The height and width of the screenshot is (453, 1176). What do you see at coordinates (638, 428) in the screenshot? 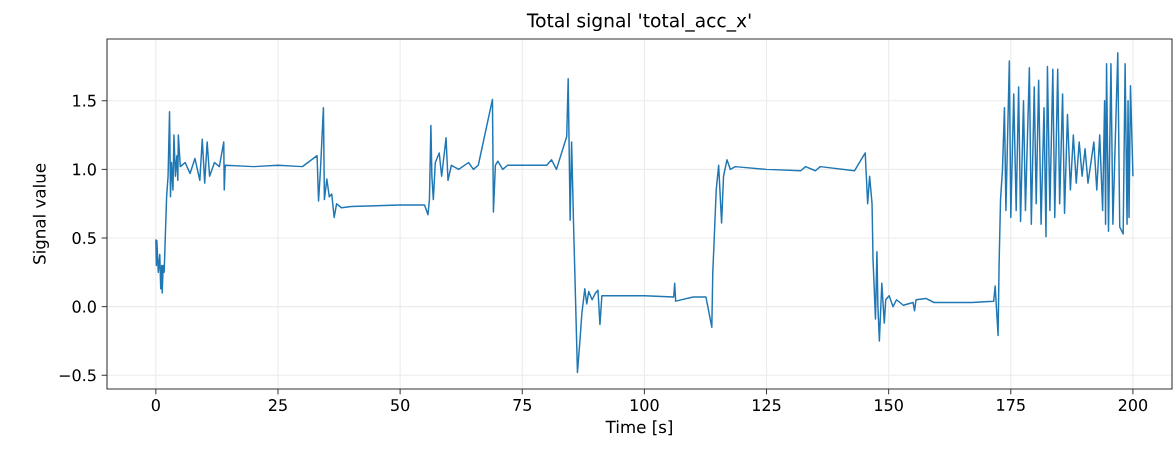
I see `x-axis-title: Time [s]` at bounding box center [638, 428].